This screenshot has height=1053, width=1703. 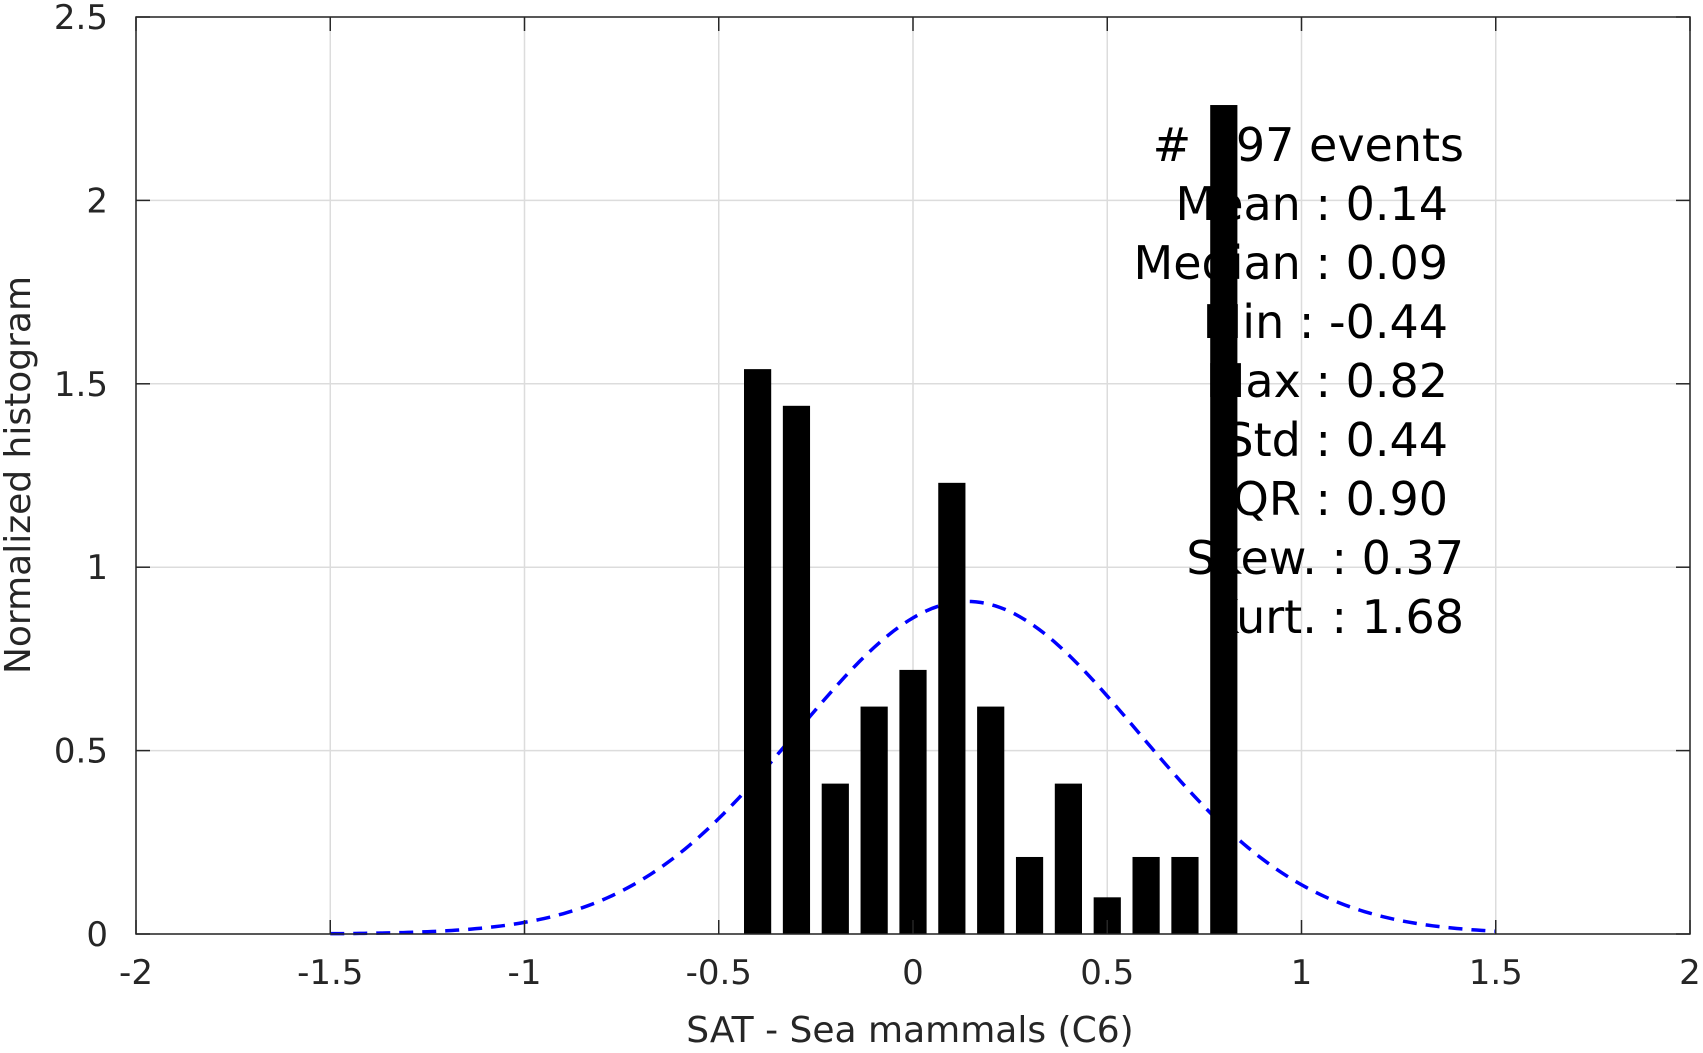 What do you see at coordinates (97, 568) in the screenshot?
I see `y-tick-label: 1` at bounding box center [97, 568].